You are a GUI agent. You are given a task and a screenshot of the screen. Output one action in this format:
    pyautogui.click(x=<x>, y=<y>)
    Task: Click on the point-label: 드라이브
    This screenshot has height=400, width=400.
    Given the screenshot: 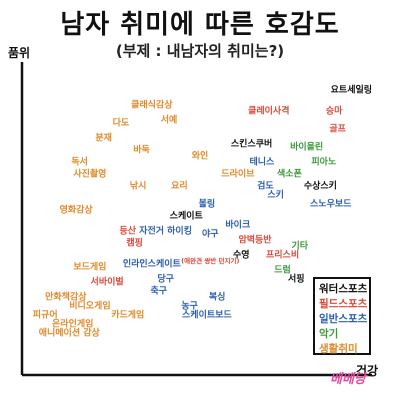 What is the action you would take?
    pyautogui.click(x=238, y=174)
    